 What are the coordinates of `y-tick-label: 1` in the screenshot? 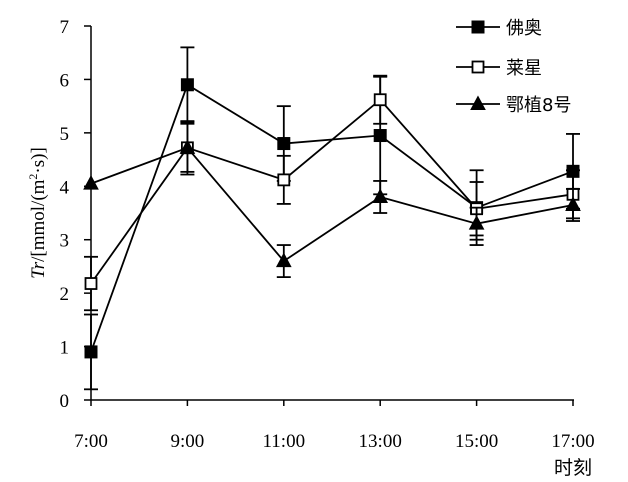 It's located at (65, 348).